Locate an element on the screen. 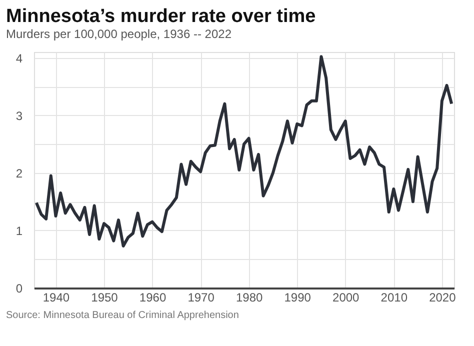  x-tick-label: 1970 is located at coordinates (201, 297).